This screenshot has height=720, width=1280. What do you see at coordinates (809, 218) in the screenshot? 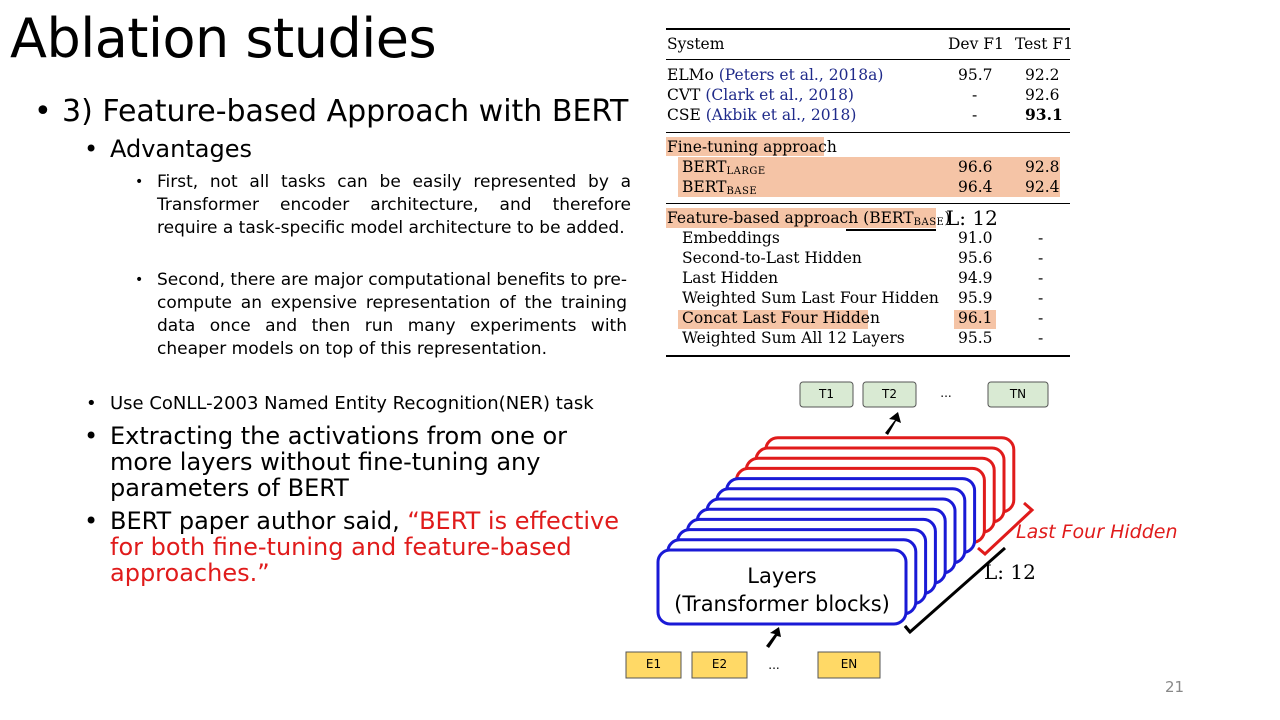
I see `feature-label: Feature-based approach (BERTBASE)` at bounding box center [809, 218].